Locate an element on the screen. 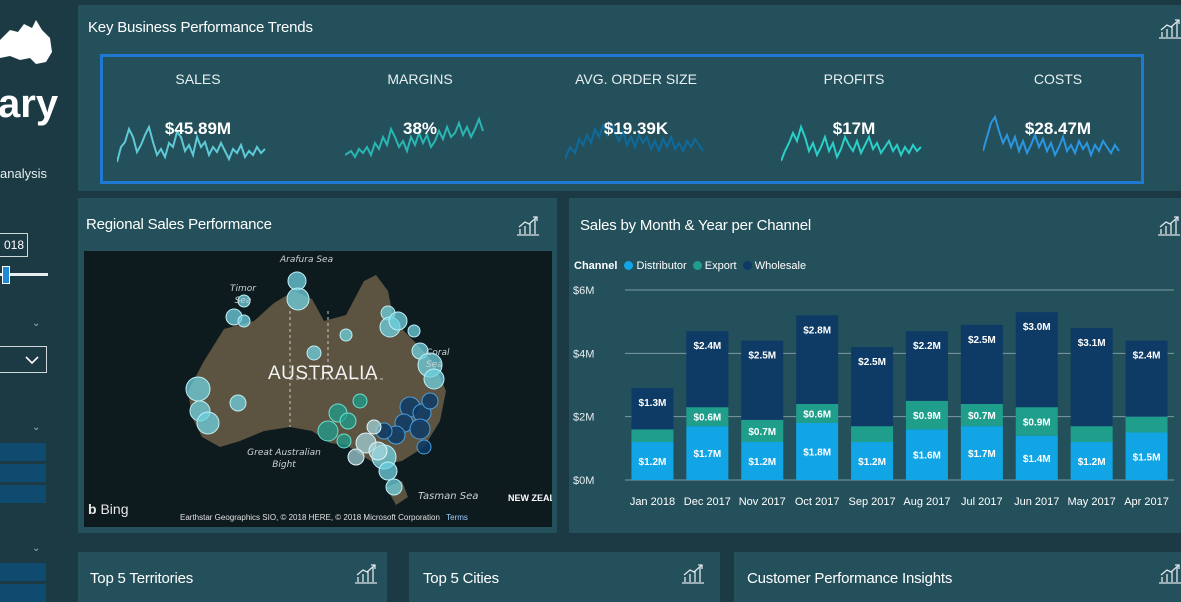 This screenshot has height=602, width=1181. kpi-value: $19.39K is located at coordinates (636, 128).